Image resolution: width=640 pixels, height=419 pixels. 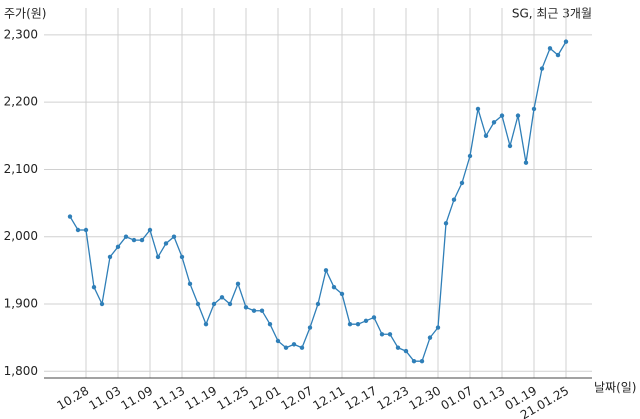 I want to click on y-tick-label: 2,200, so click(x=21, y=102).